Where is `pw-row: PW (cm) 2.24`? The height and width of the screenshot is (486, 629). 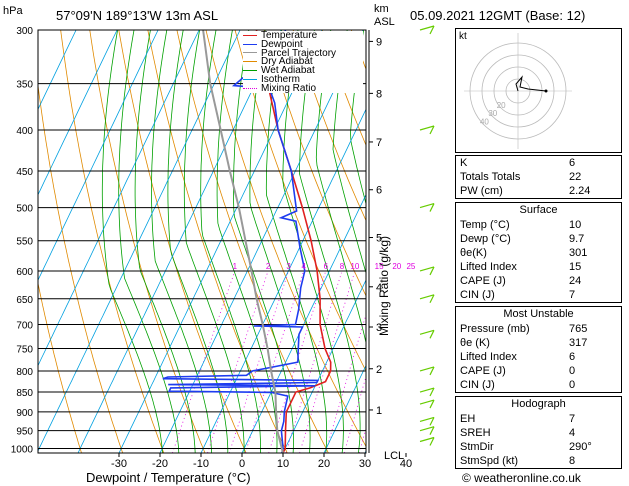
pw-row: PW (cm) 2.24 is located at coordinates (538, 191).